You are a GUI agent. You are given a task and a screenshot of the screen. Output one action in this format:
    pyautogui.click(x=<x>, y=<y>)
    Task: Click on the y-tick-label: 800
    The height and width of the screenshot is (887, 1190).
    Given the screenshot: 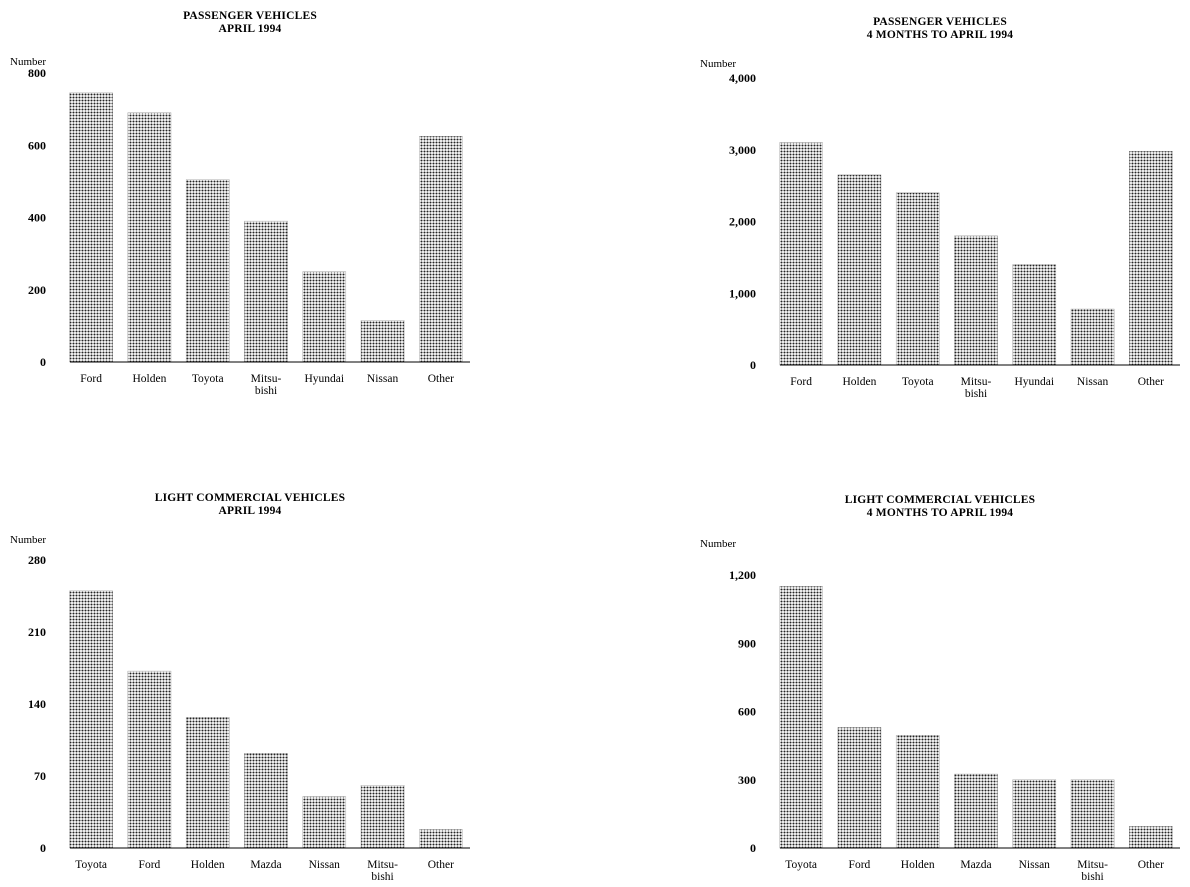 What is the action you would take?
    pyautogui.click(x=37, y=73)
    